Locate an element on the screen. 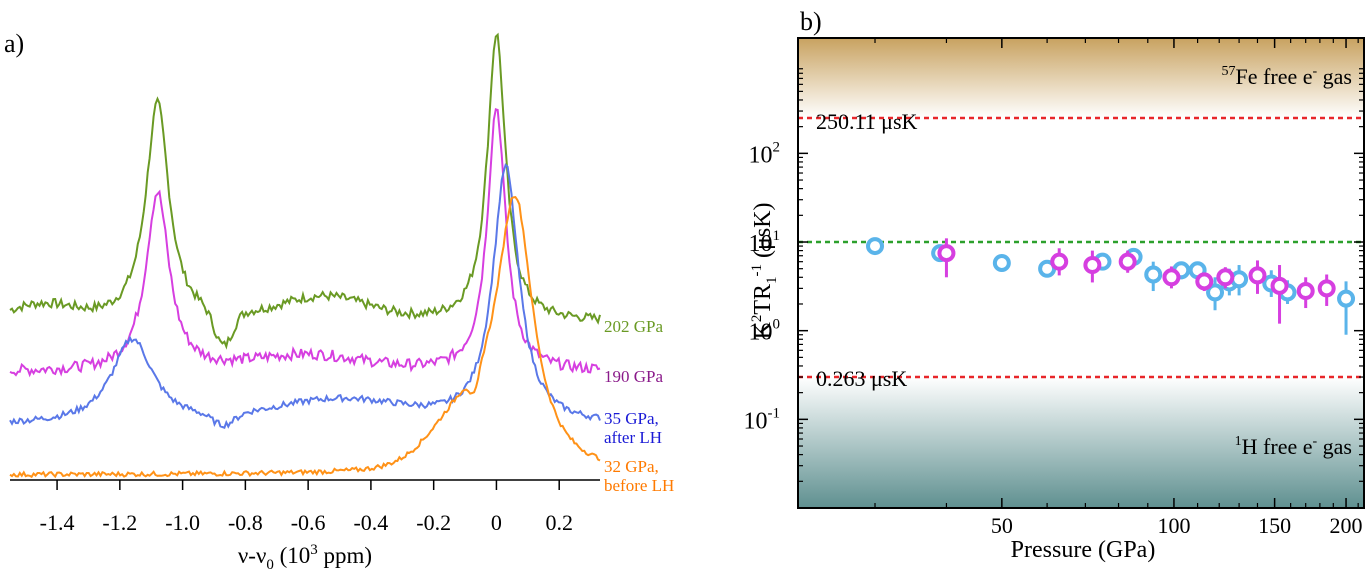 The width and height of the screenshot is (1370, 578). series-label: 35 GPa, is located at coordinates (631, 418).